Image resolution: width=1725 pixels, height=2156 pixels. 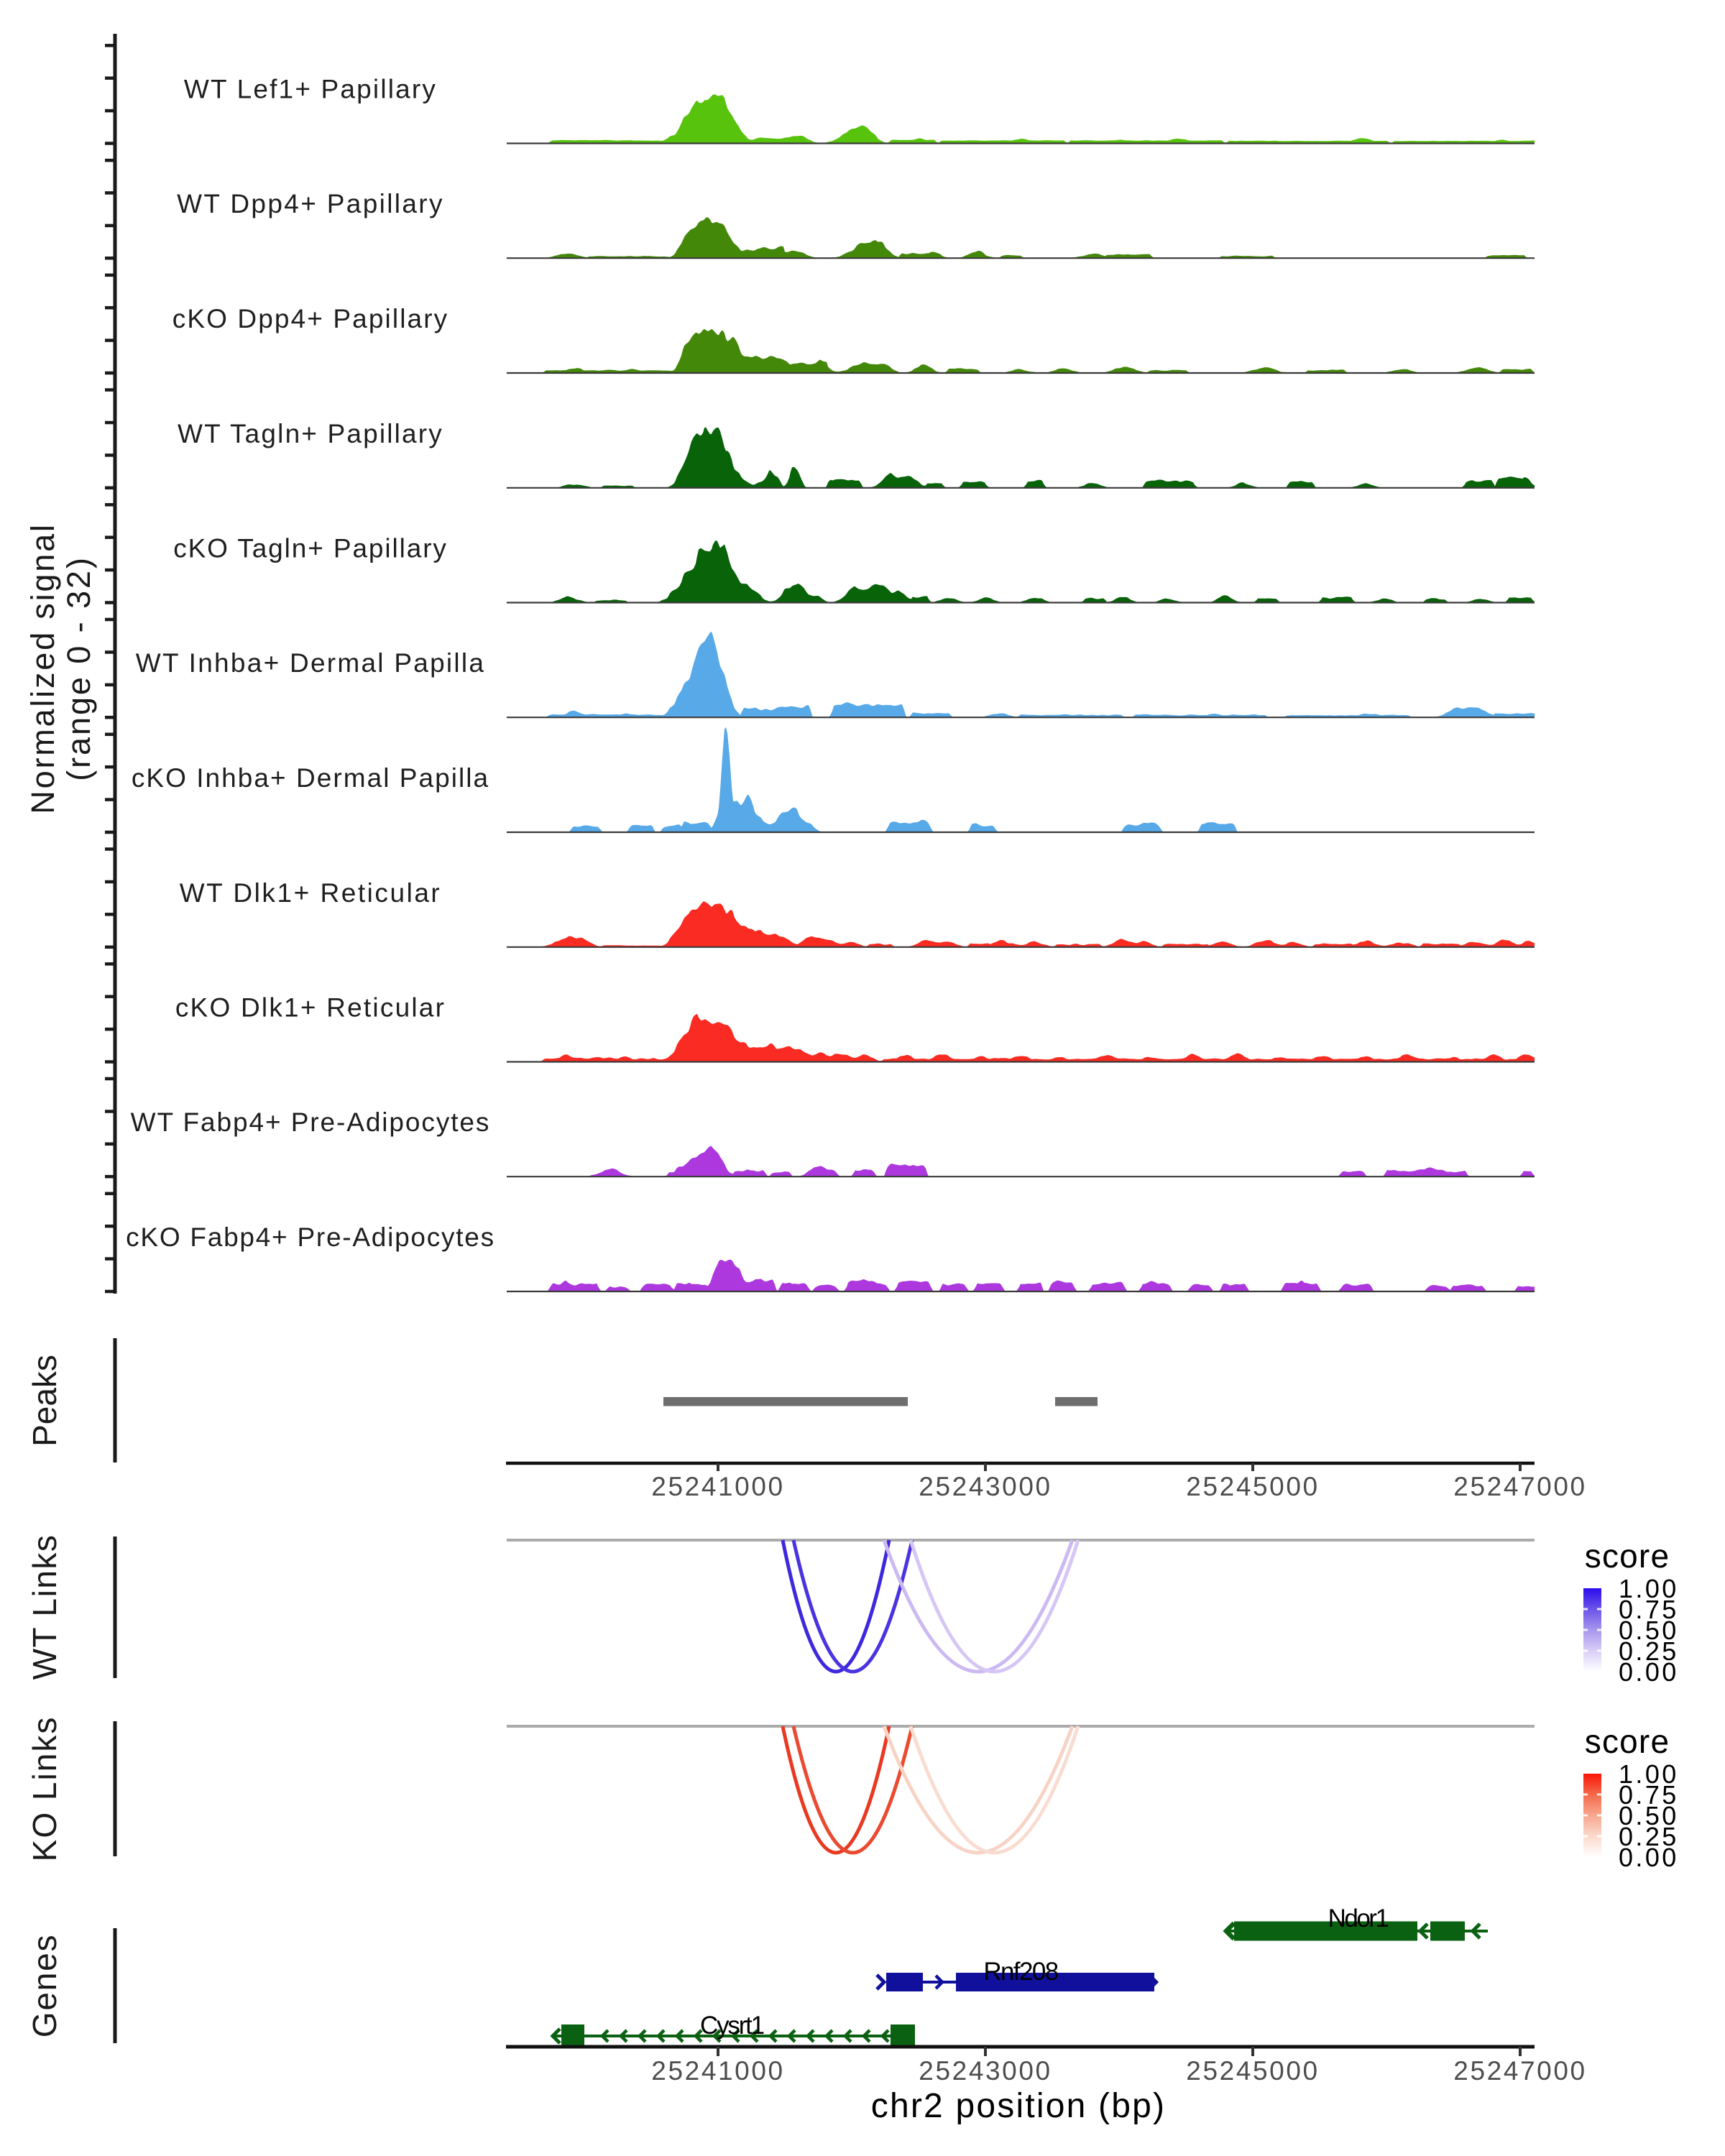 What do you see at coordinates (1020, 1972) in the screenshot?
I see `svg-text: Rnf208` at bounding box center [1020, 1972].